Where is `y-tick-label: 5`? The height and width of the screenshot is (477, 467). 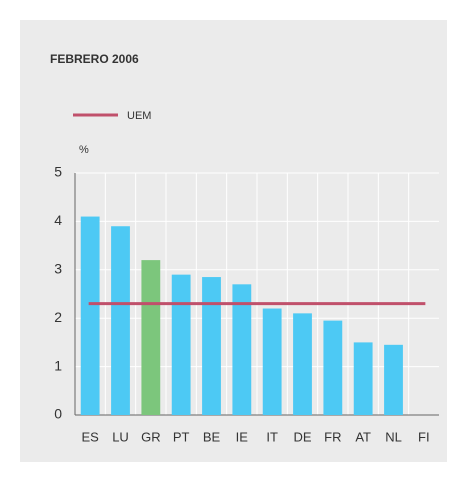
y-tick-label: 5 is located at coordinates (58, 172).